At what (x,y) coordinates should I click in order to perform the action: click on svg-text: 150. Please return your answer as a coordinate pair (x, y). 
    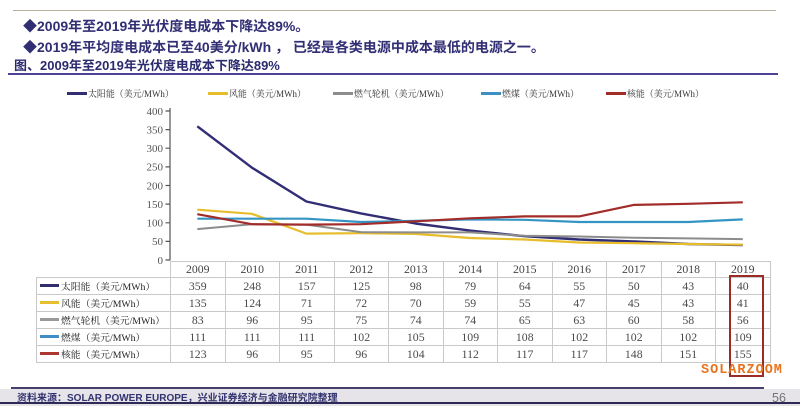
    Looking at the image, I should click on (155, 205).